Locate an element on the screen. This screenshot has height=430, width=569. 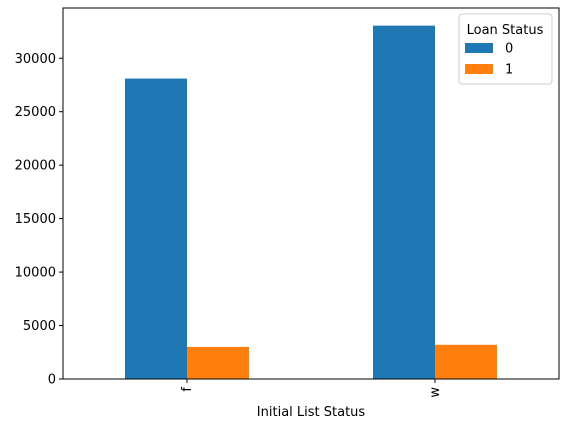
legend-label-0: 0 is located at coordinates (509, 49).